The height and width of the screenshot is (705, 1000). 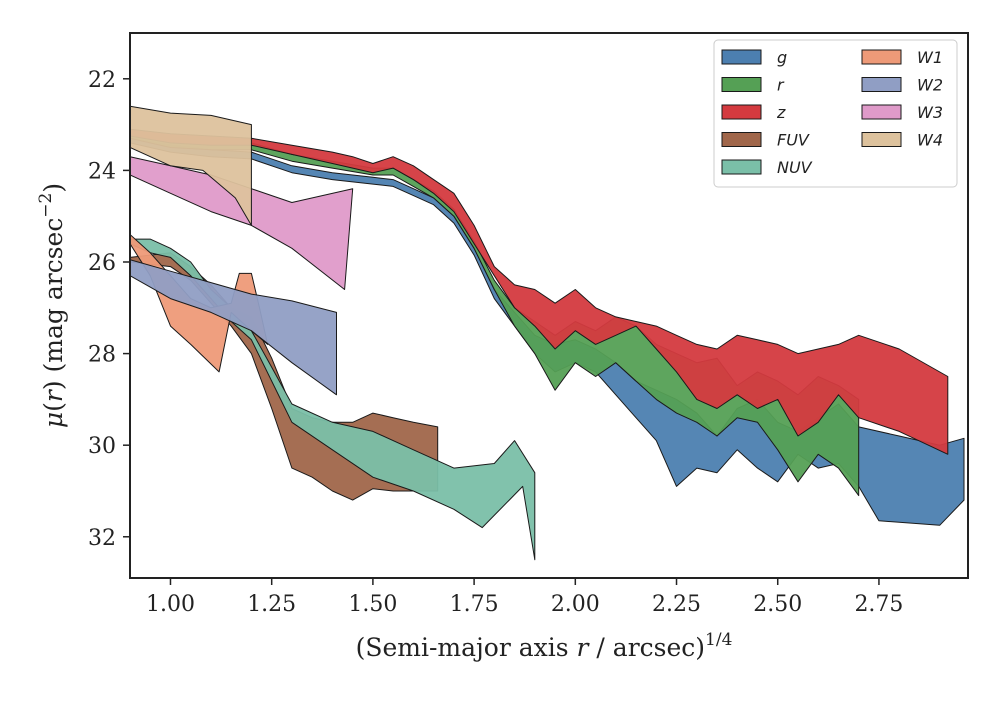 What do you see at coordinates (881, 112) in the screenshot?
I see `legend-swatch-w3` at bounding box center [881, 112].